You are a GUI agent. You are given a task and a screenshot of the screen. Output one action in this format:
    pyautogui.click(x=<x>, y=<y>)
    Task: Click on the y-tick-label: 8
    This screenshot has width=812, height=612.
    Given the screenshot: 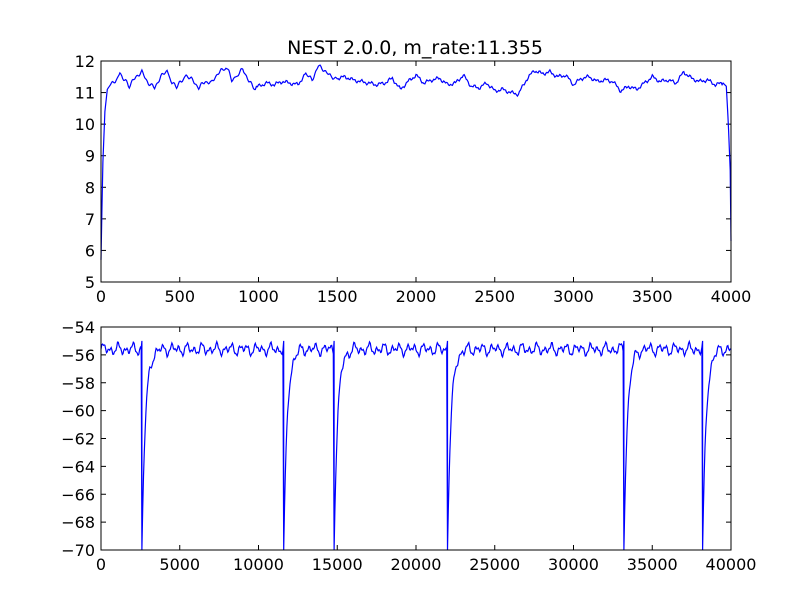 What is the action you would take?
    pyautogui.click(x=90, y=187)
    